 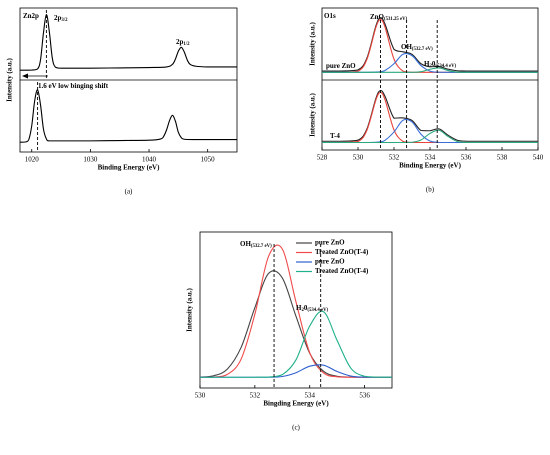 What do you see at coordinates (296, 428) in the screenshot?
I see `panel-label: (c)` at bounding box center [296, 428].